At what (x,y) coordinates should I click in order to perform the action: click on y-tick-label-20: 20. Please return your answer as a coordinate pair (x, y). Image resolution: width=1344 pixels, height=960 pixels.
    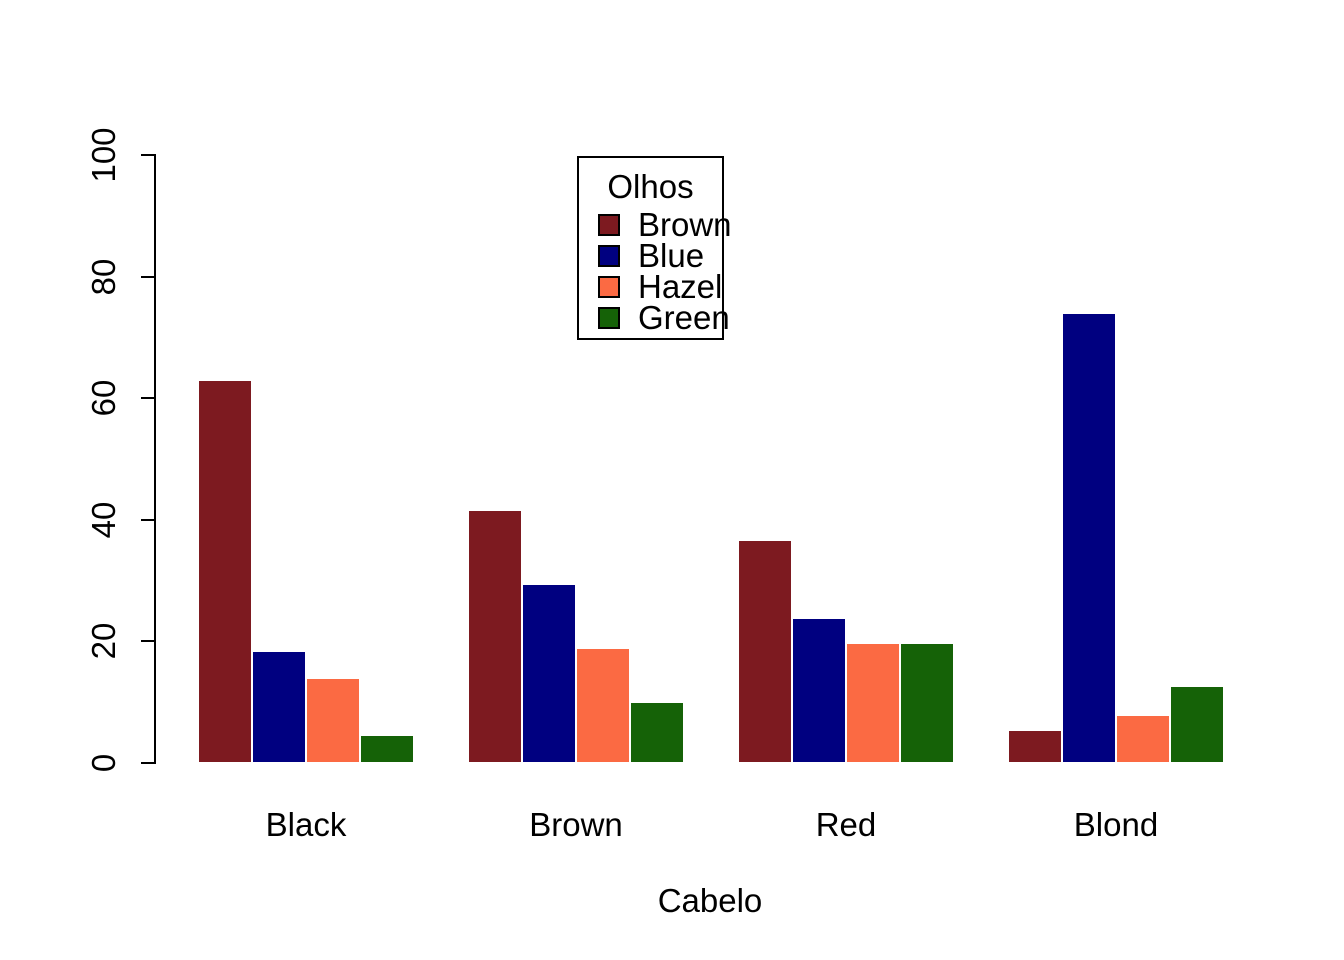
    Looking at the image, I should click on (103, 641).